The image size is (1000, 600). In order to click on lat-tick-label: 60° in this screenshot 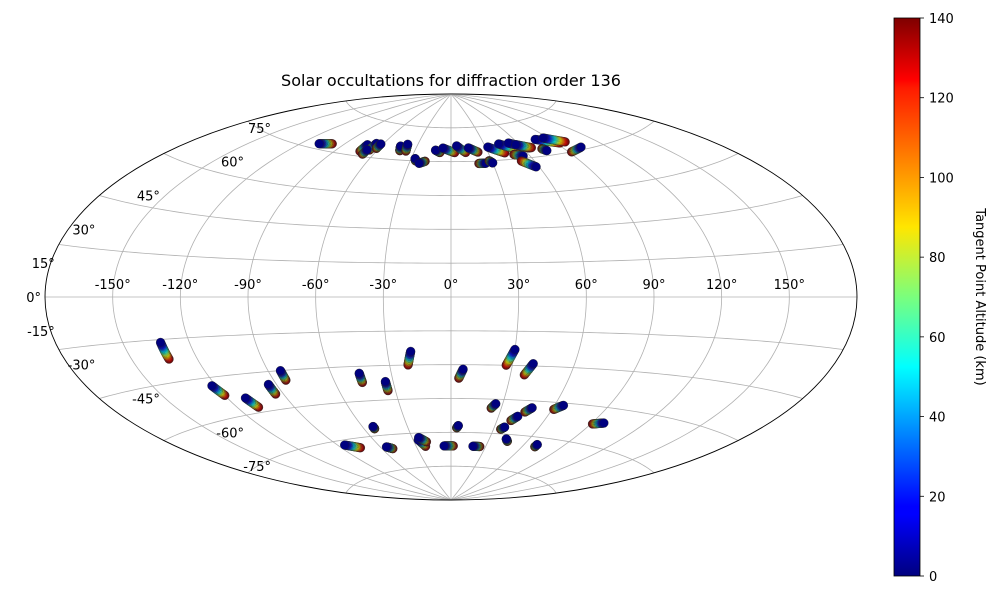, I will do `click(232, 163)`.